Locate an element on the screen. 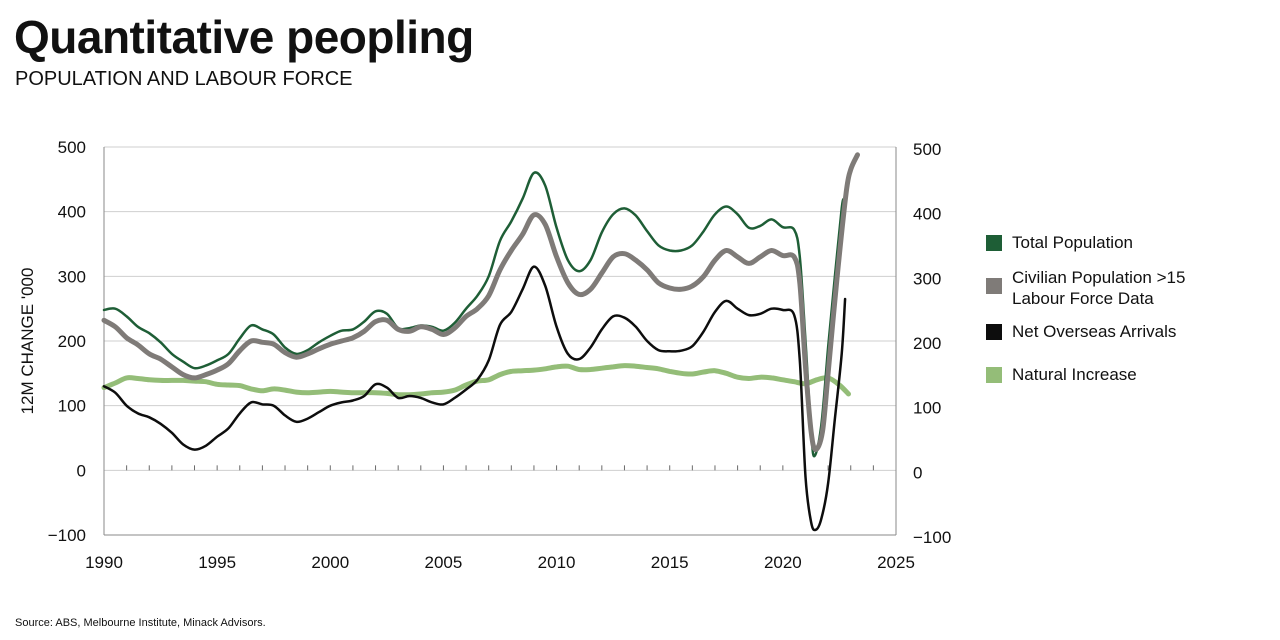  legend-label-natural-increase: Natural Increase is located at coordinates (1074, 374).